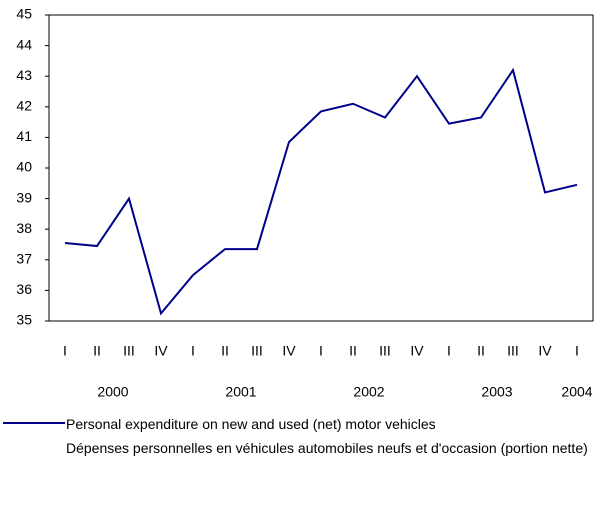 This screenshot has height=513, width=605. What do you see at coordinates (24, 289) in the screenshot?
I see `y-tick-label: 36` at bounding box center [24, 289].